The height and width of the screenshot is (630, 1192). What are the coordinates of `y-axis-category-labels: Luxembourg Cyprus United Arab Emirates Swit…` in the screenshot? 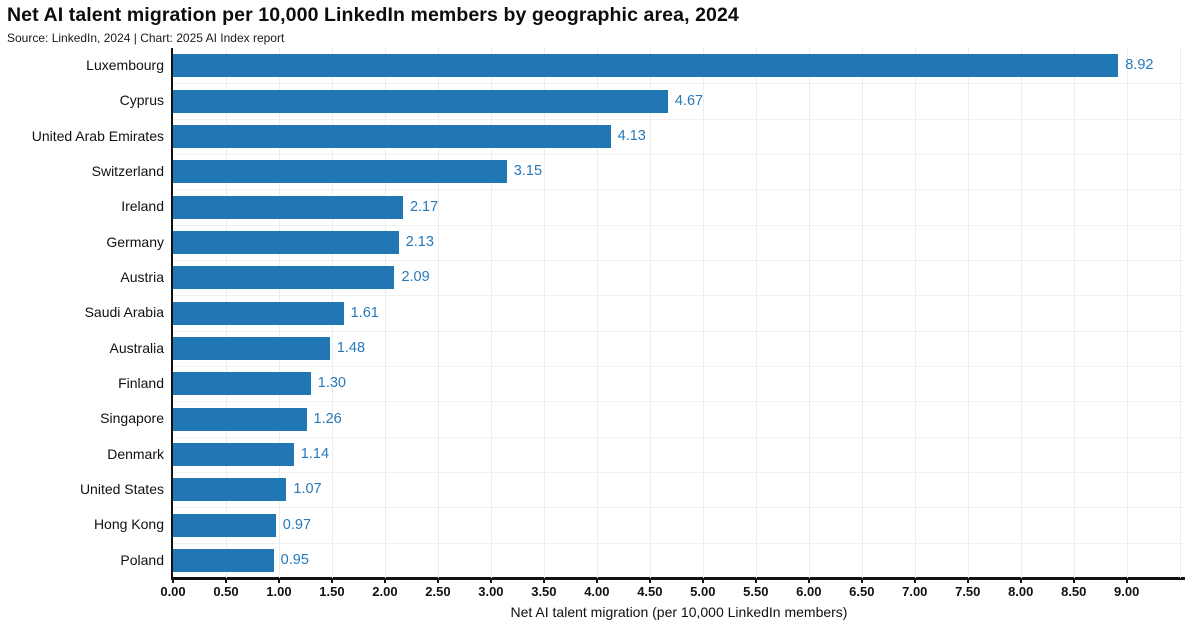 It's located at (82, 313).